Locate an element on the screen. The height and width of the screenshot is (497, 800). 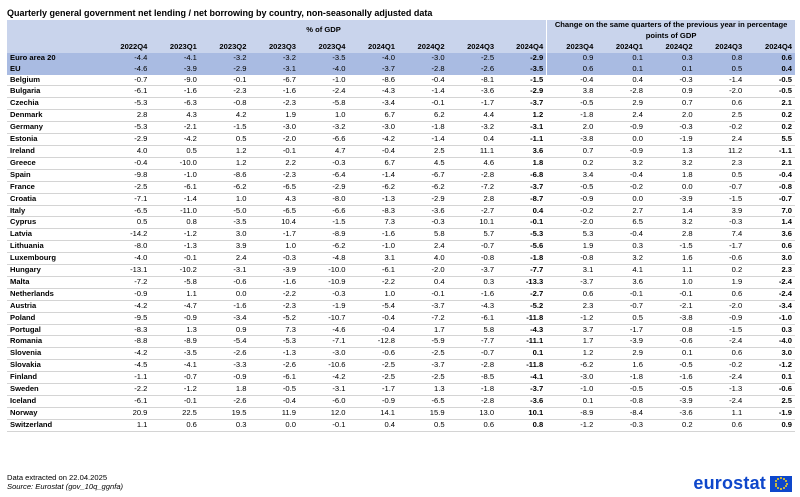
cell-value: 15.9 is located at coordinates (423, 413).